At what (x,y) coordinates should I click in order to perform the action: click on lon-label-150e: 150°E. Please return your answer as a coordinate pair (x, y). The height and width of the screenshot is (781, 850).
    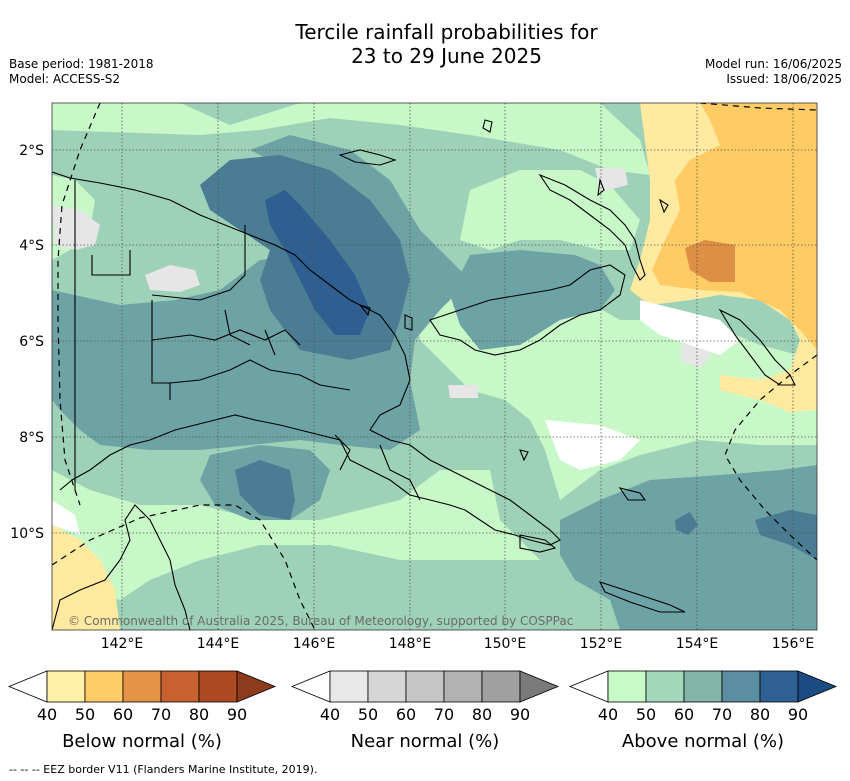
    Looking at the image, I should click on (505, 644).